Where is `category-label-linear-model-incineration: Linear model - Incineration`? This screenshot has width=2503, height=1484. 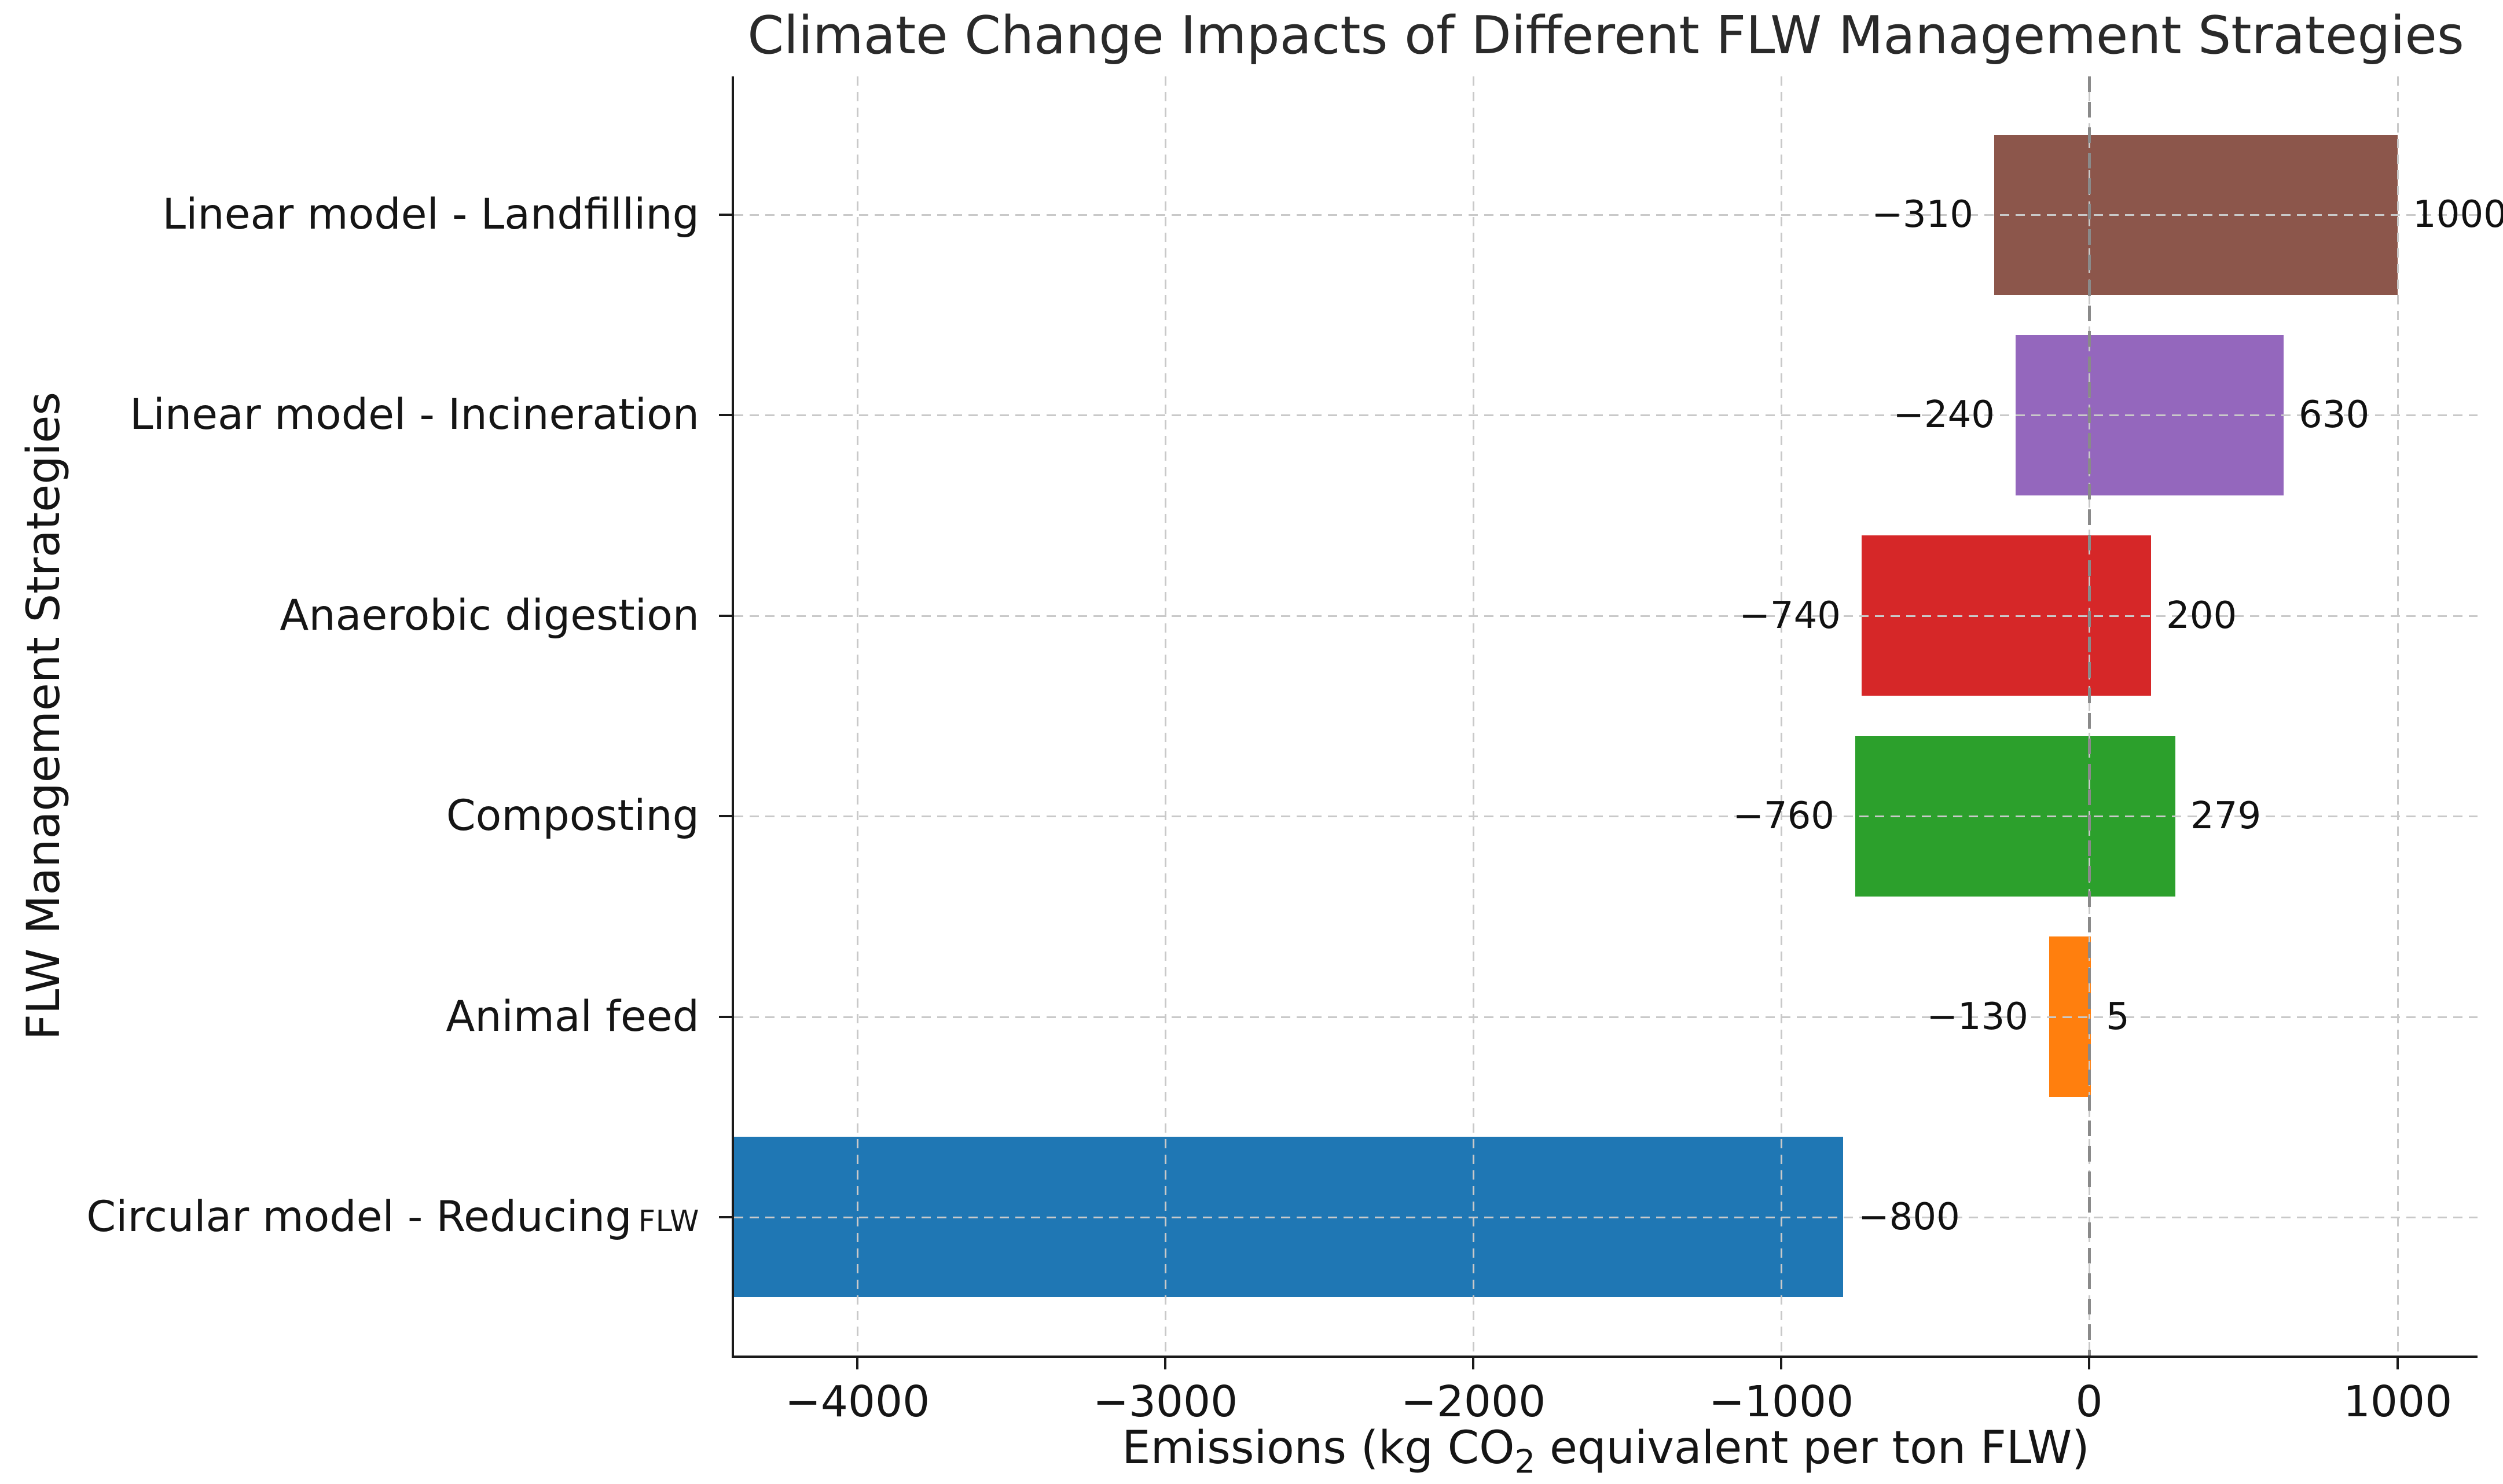
category-label-linear-model-incineration: Linear model - Incineration is located at coordinates (414, 415).